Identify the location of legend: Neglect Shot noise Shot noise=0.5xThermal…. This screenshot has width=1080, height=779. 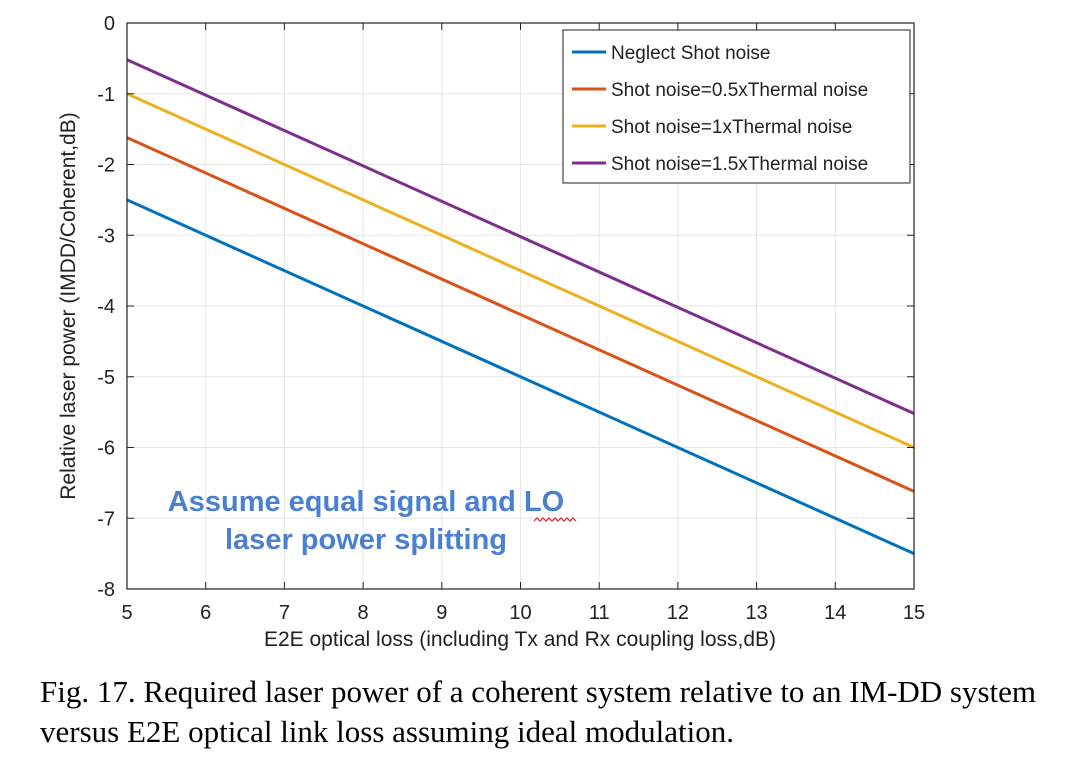
(736, 106).